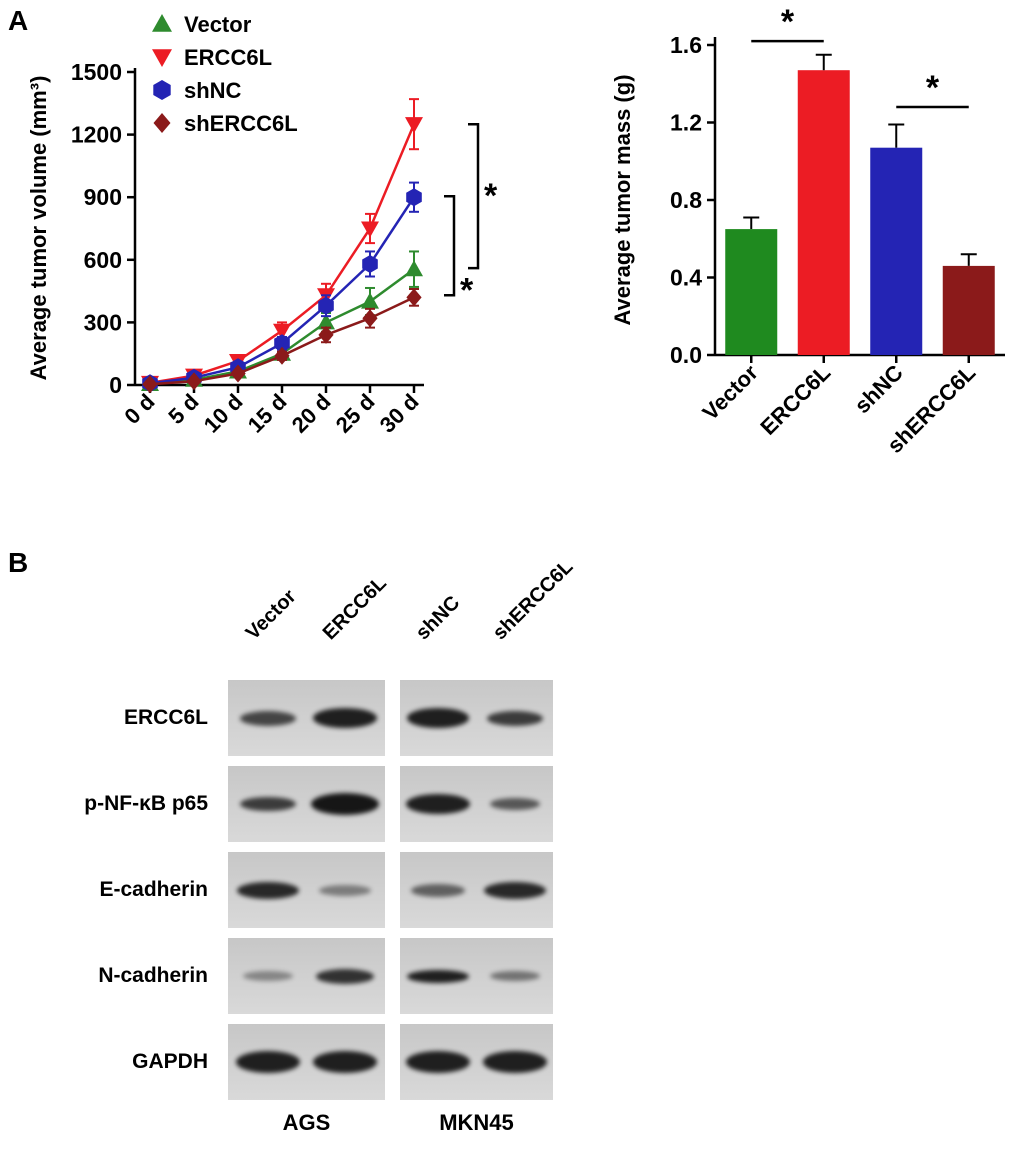  What do you see at coordinates (354, 608) in the screenshot?
I see `lane-label-ercc6l: ERCC6L` at bounding box center [354, 608].